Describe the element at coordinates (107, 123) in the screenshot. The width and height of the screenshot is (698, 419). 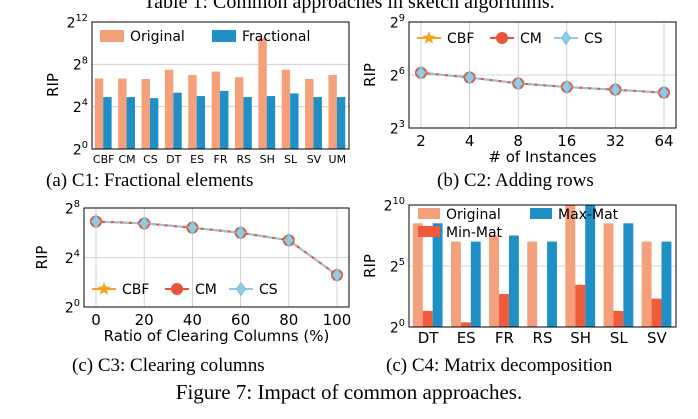
I see `bar-fractional-cbf` at that location.